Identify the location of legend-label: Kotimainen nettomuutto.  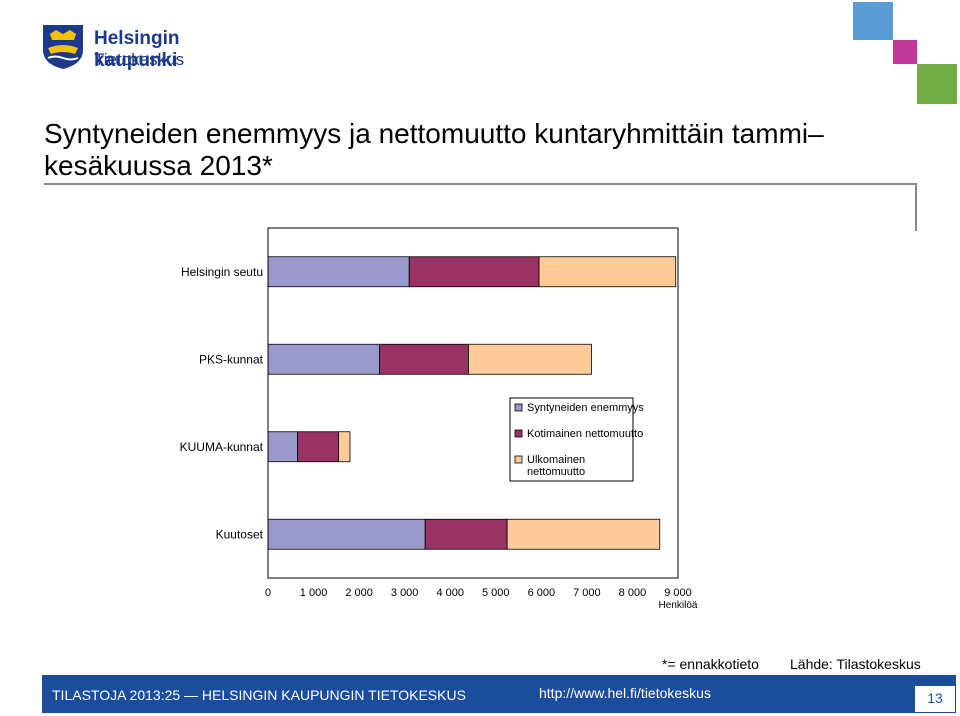
(585, 434).